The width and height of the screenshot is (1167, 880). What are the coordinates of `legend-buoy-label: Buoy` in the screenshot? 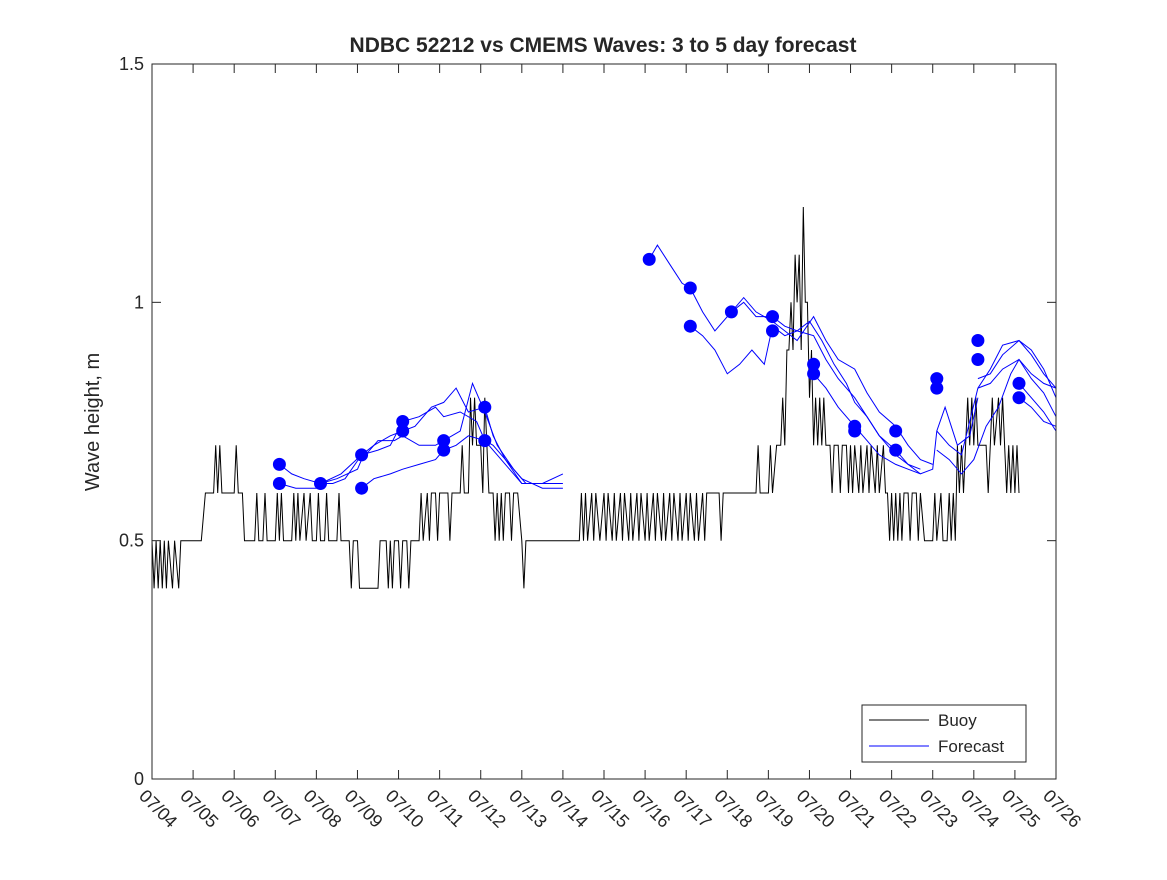 It's located at (957, 720).